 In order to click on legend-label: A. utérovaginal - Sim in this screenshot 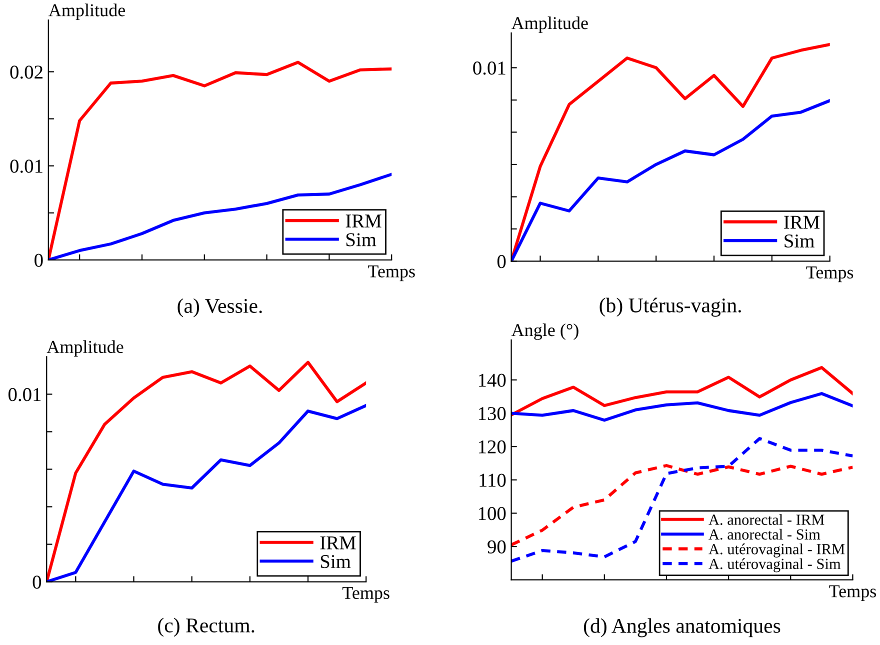, I will do `click(774, 565)`.